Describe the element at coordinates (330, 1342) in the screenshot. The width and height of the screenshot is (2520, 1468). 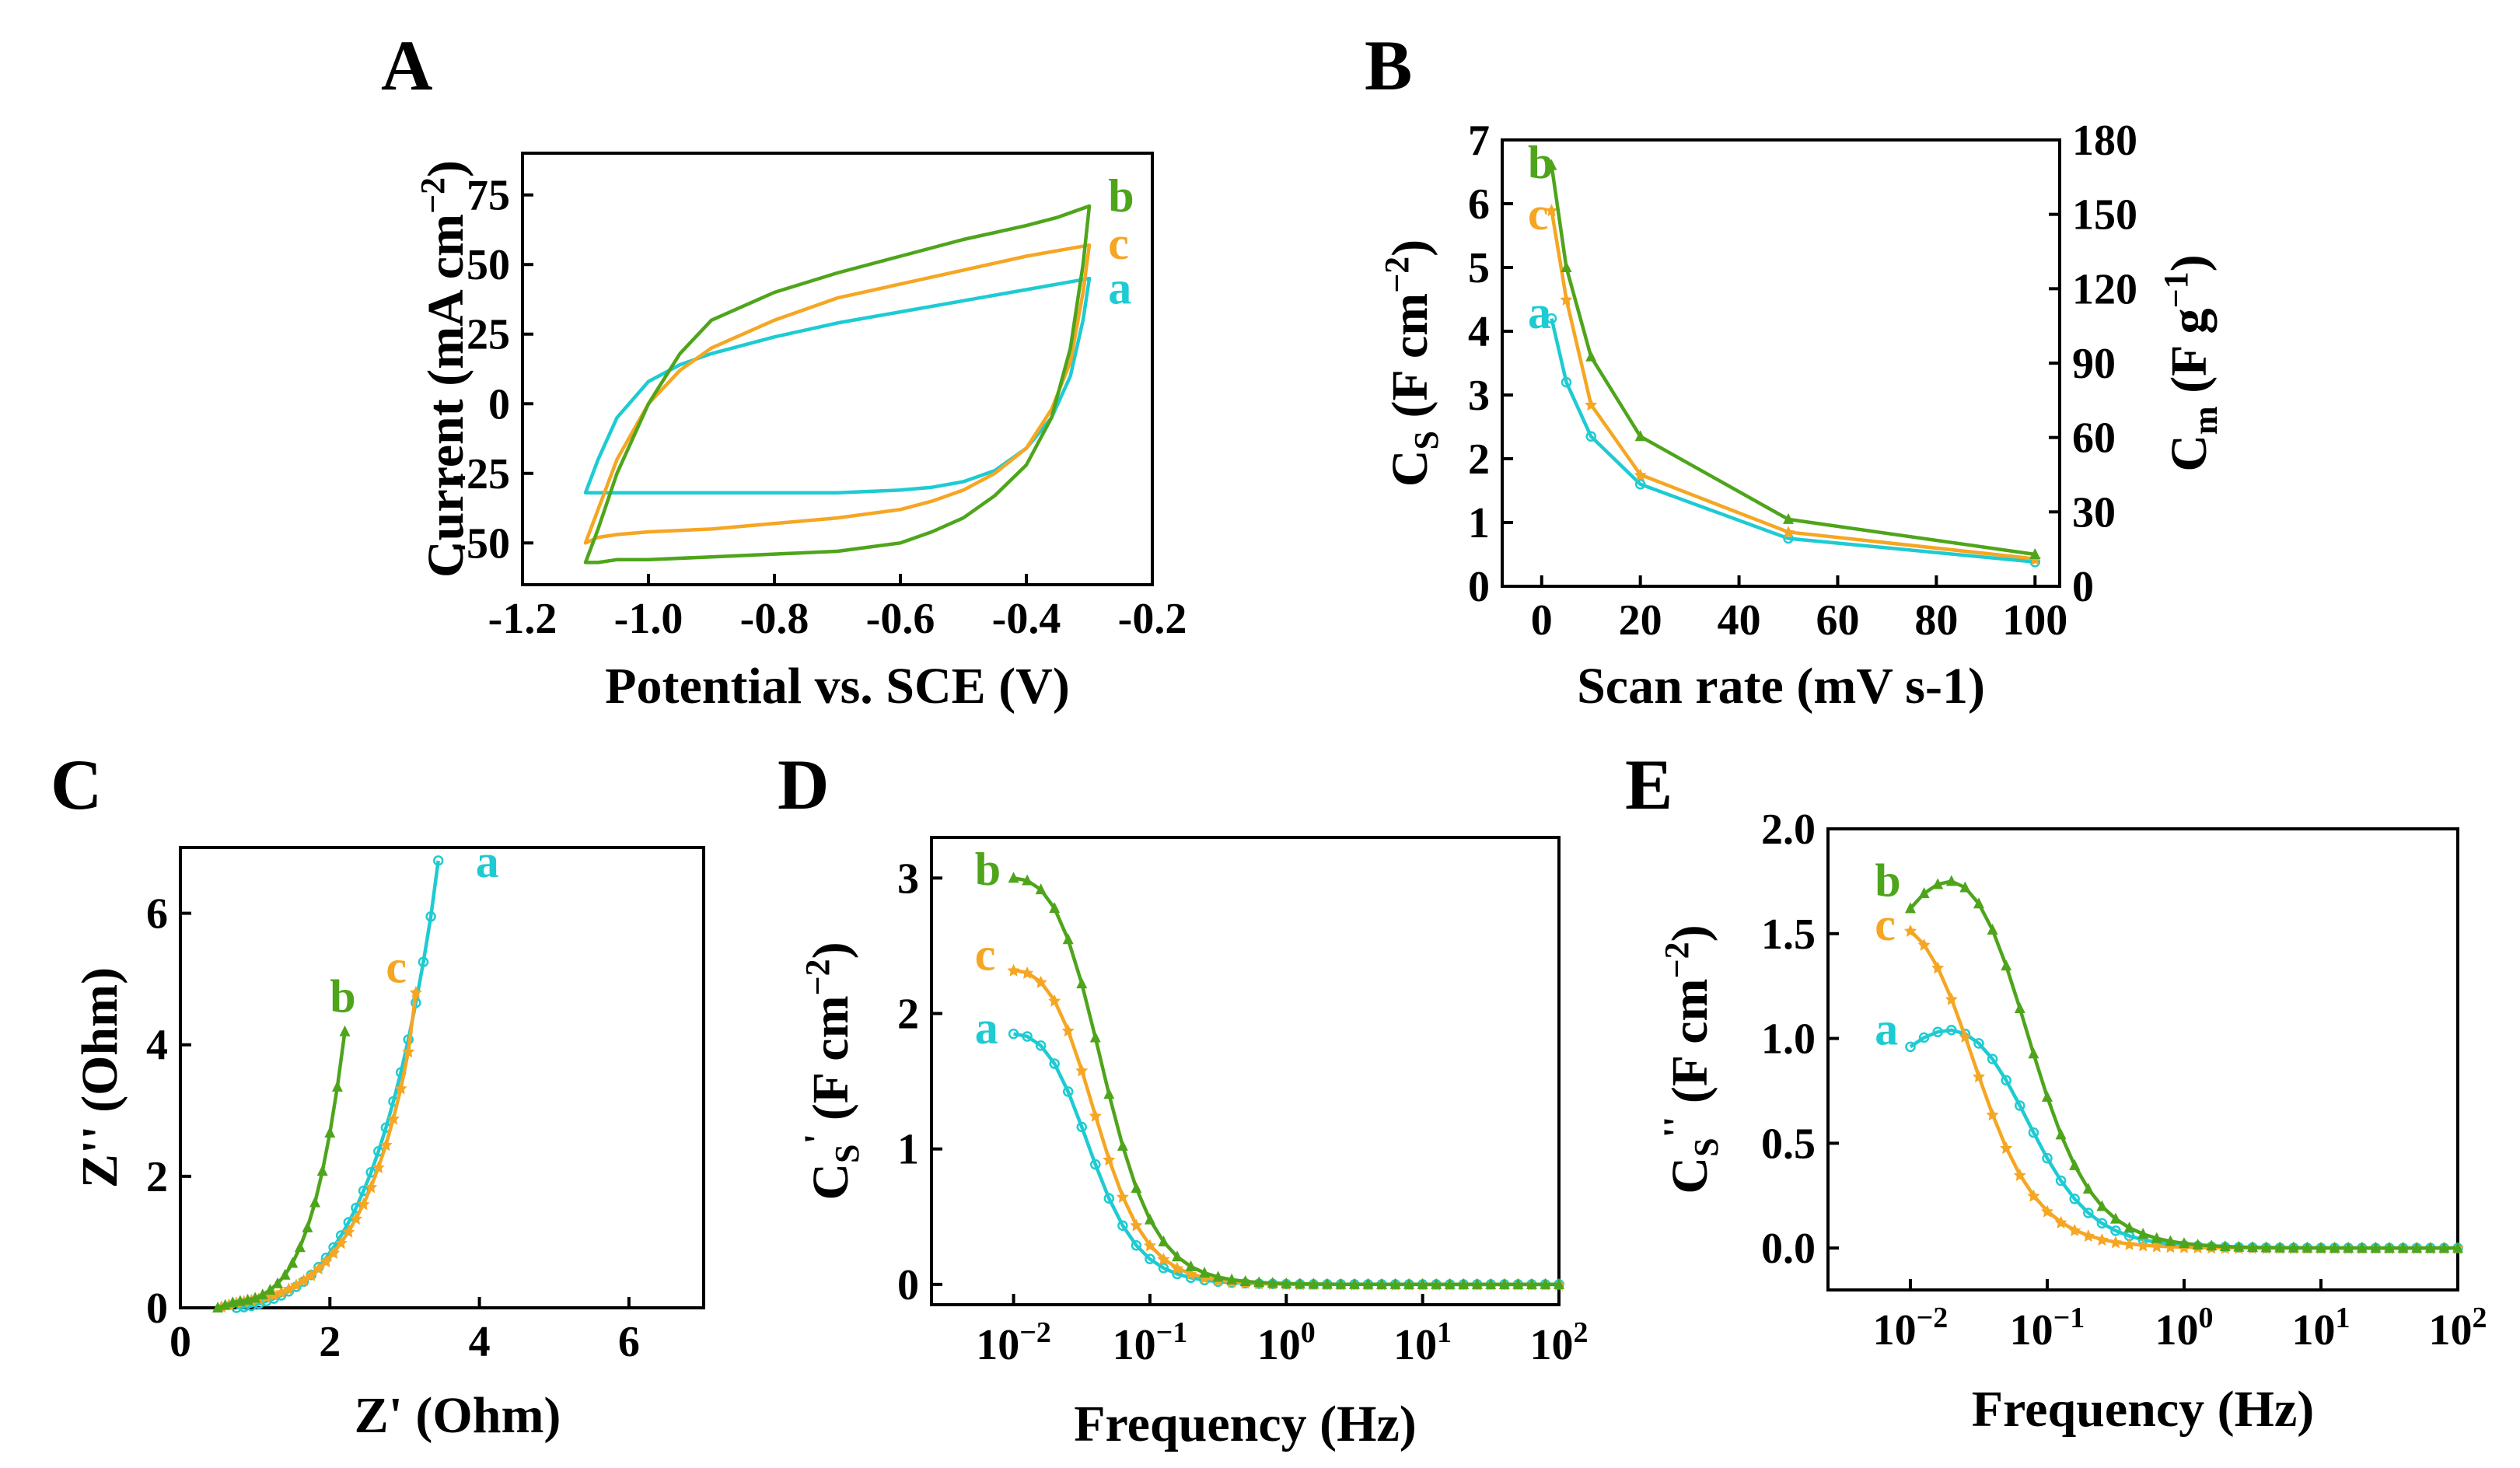
I see `x-tick-label: 2` at that location.